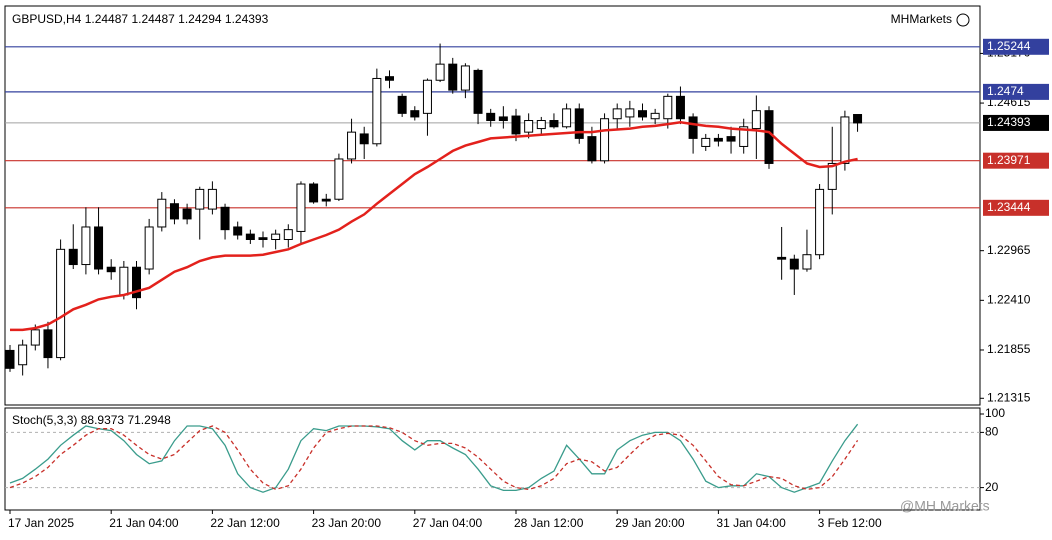  What do you see at coordinates (103, 420) in the screenshot?
I see `stoch-k: 88.9373` at bounding box center [103, 420].